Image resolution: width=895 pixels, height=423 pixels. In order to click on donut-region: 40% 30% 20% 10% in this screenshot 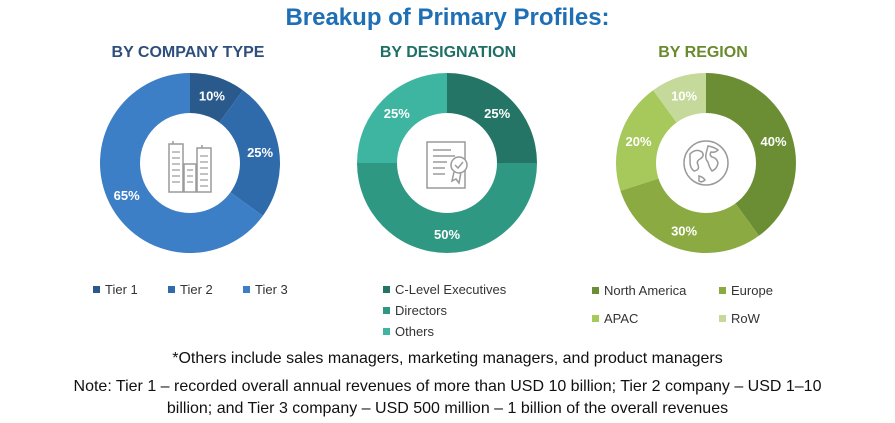, I will do `click(705, 163)`.